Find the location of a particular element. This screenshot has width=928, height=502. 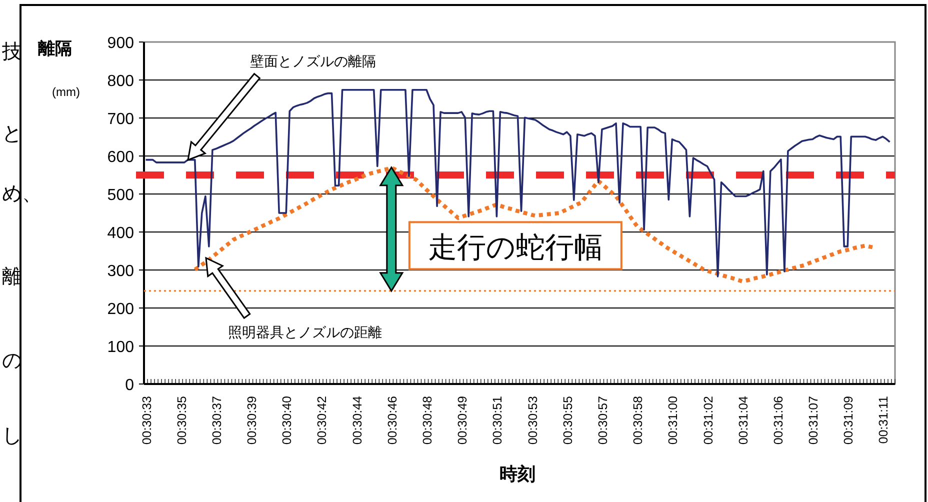

text: 離 is located at coordinates (12, 277).